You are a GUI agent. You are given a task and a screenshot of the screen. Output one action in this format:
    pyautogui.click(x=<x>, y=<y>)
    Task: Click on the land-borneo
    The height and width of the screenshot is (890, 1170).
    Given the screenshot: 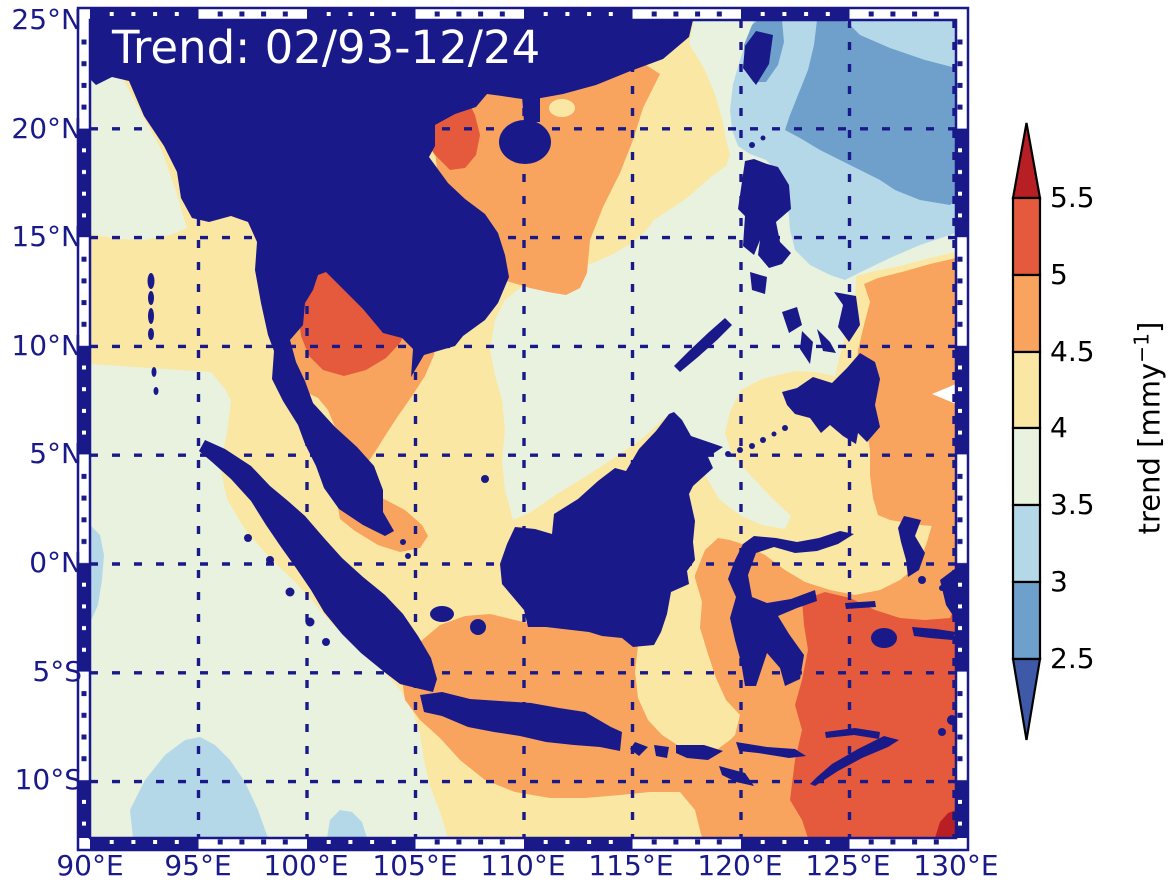 What is the action you would take?
    pyautogui.click(x=611, y=529)
    